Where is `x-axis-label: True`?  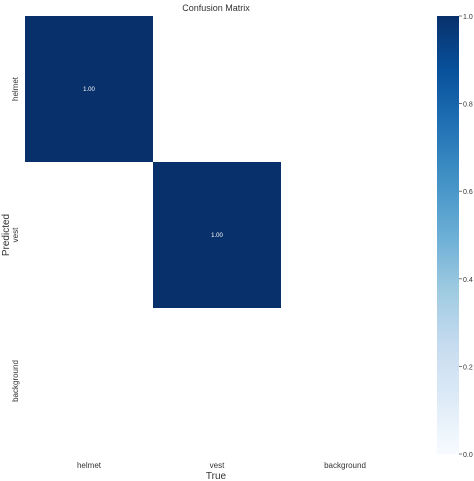 x-axis-label: True is located at coordinates (216, 476).